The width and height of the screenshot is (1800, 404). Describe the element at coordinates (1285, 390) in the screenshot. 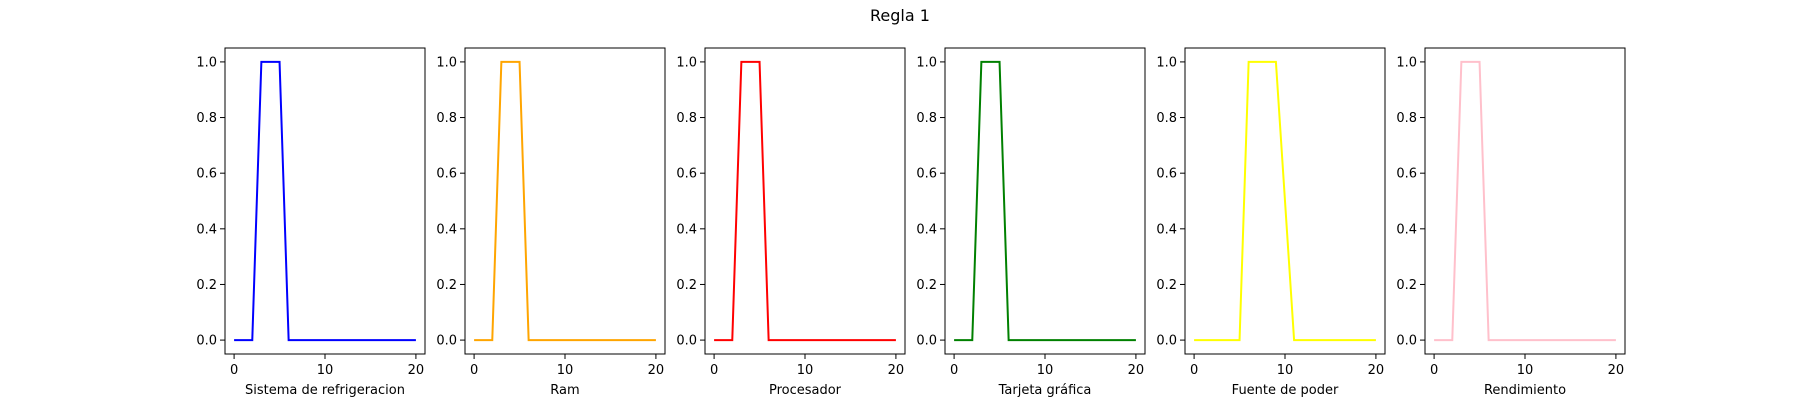

I see `x-axis-label: Fuente de poder` at that location.